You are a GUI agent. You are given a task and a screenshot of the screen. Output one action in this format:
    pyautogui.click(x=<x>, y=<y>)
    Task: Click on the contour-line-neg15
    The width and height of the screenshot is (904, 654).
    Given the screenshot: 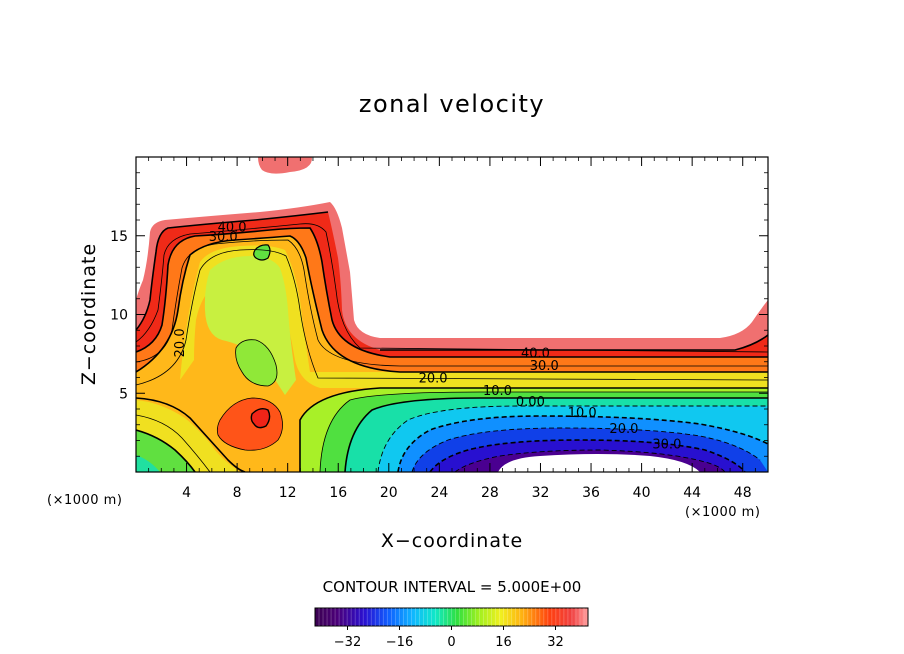 What is the action you would take?
    pyautogui.click(x=586, y=449)
    